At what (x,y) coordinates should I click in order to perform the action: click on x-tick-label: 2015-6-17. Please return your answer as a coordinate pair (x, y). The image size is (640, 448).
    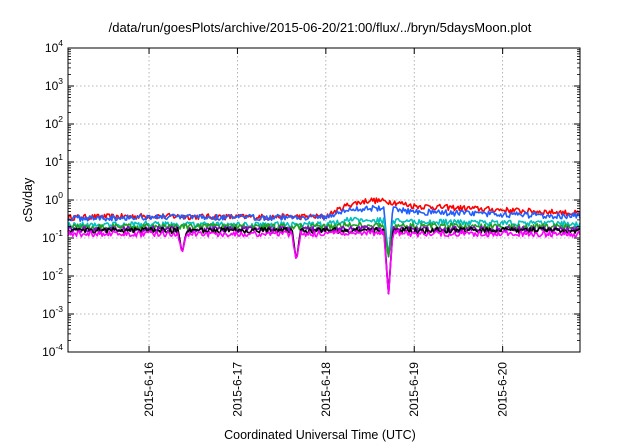
    Looking at the image, I should click on (237, 389).